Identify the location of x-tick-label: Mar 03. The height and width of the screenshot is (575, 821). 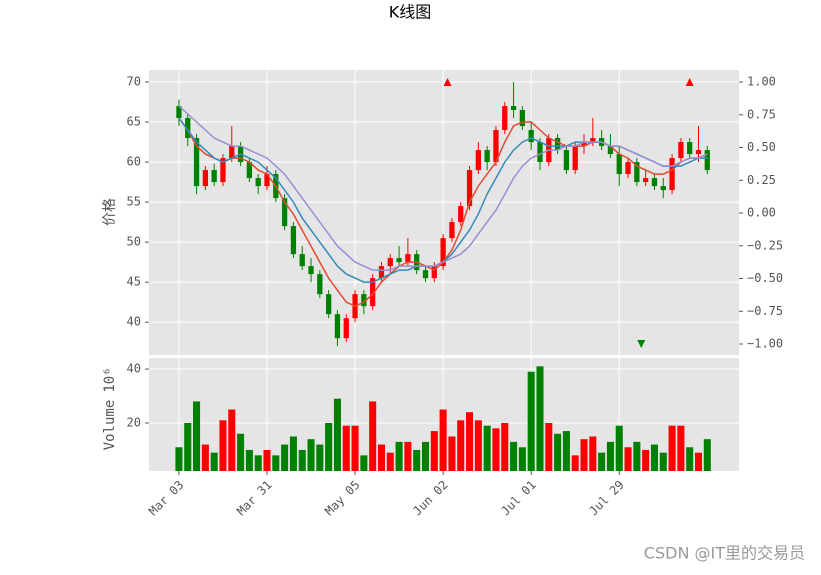
(166, 498).